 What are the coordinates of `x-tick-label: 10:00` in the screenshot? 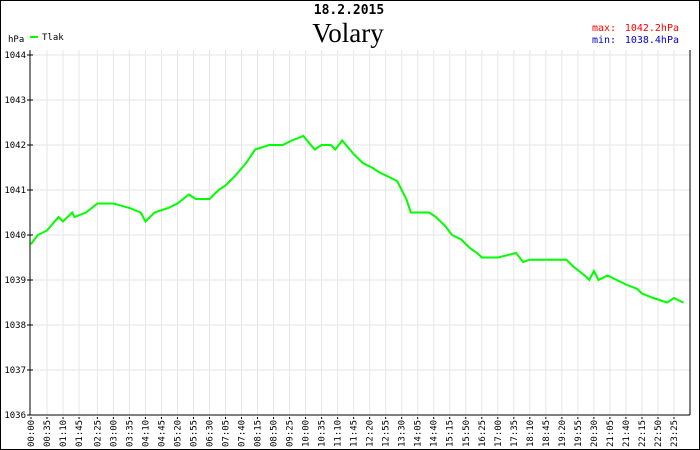 It's located at (307, 433).